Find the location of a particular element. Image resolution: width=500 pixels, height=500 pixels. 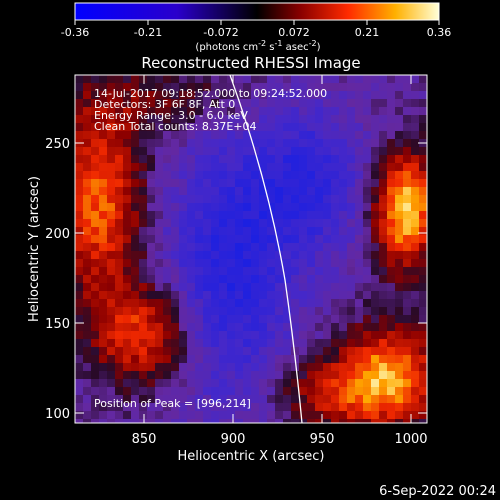

render-date: 6-Sep-2022 00:24 is located at coordinates (437, 491).